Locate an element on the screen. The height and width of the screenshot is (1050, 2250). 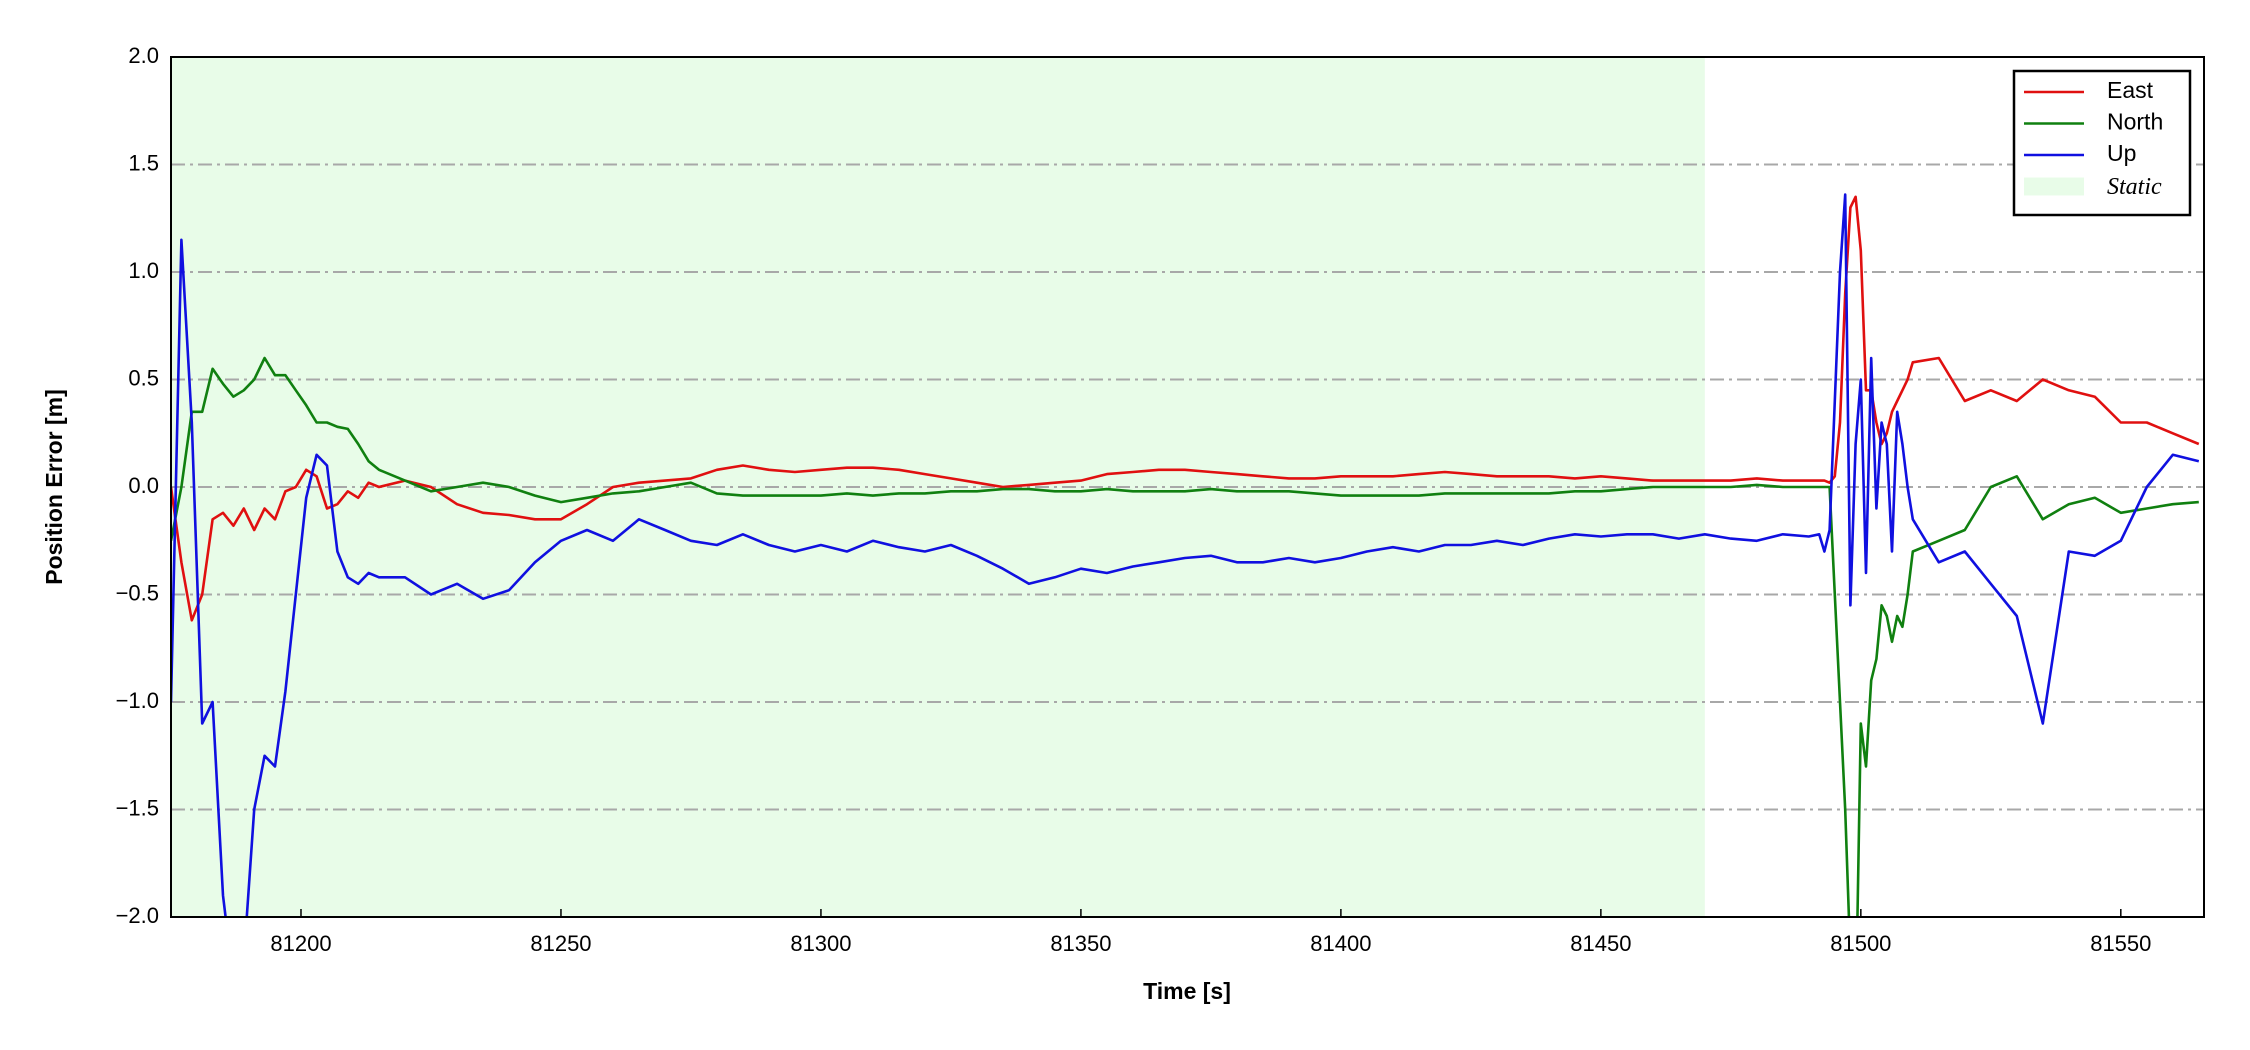
y-tick-label: −1.5 is located at coordinates (137, 807).